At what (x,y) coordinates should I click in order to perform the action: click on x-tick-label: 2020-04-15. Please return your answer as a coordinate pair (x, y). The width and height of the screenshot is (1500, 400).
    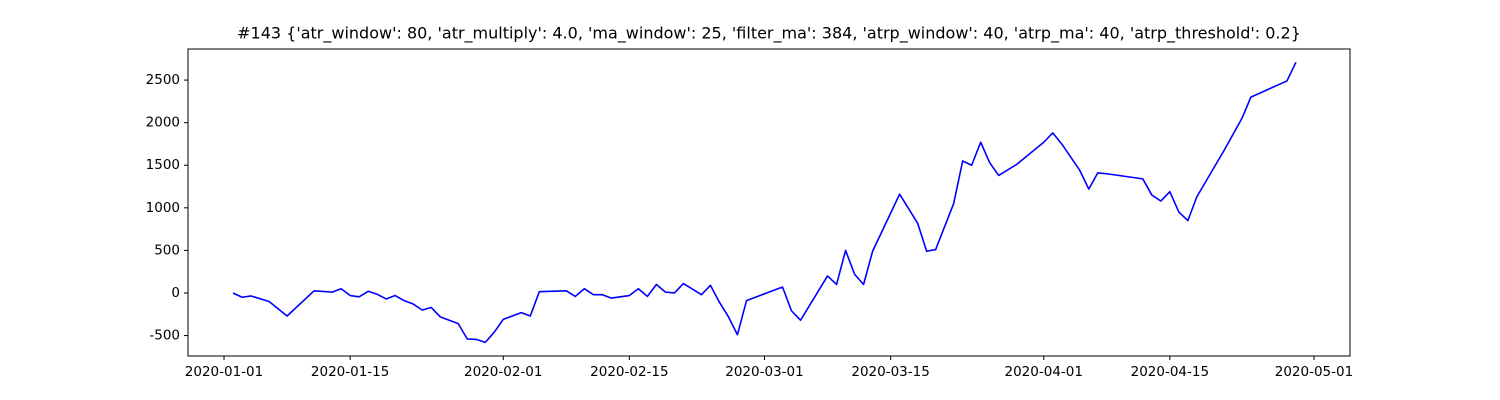
    Looking at the image, I should click on (1170, 372).